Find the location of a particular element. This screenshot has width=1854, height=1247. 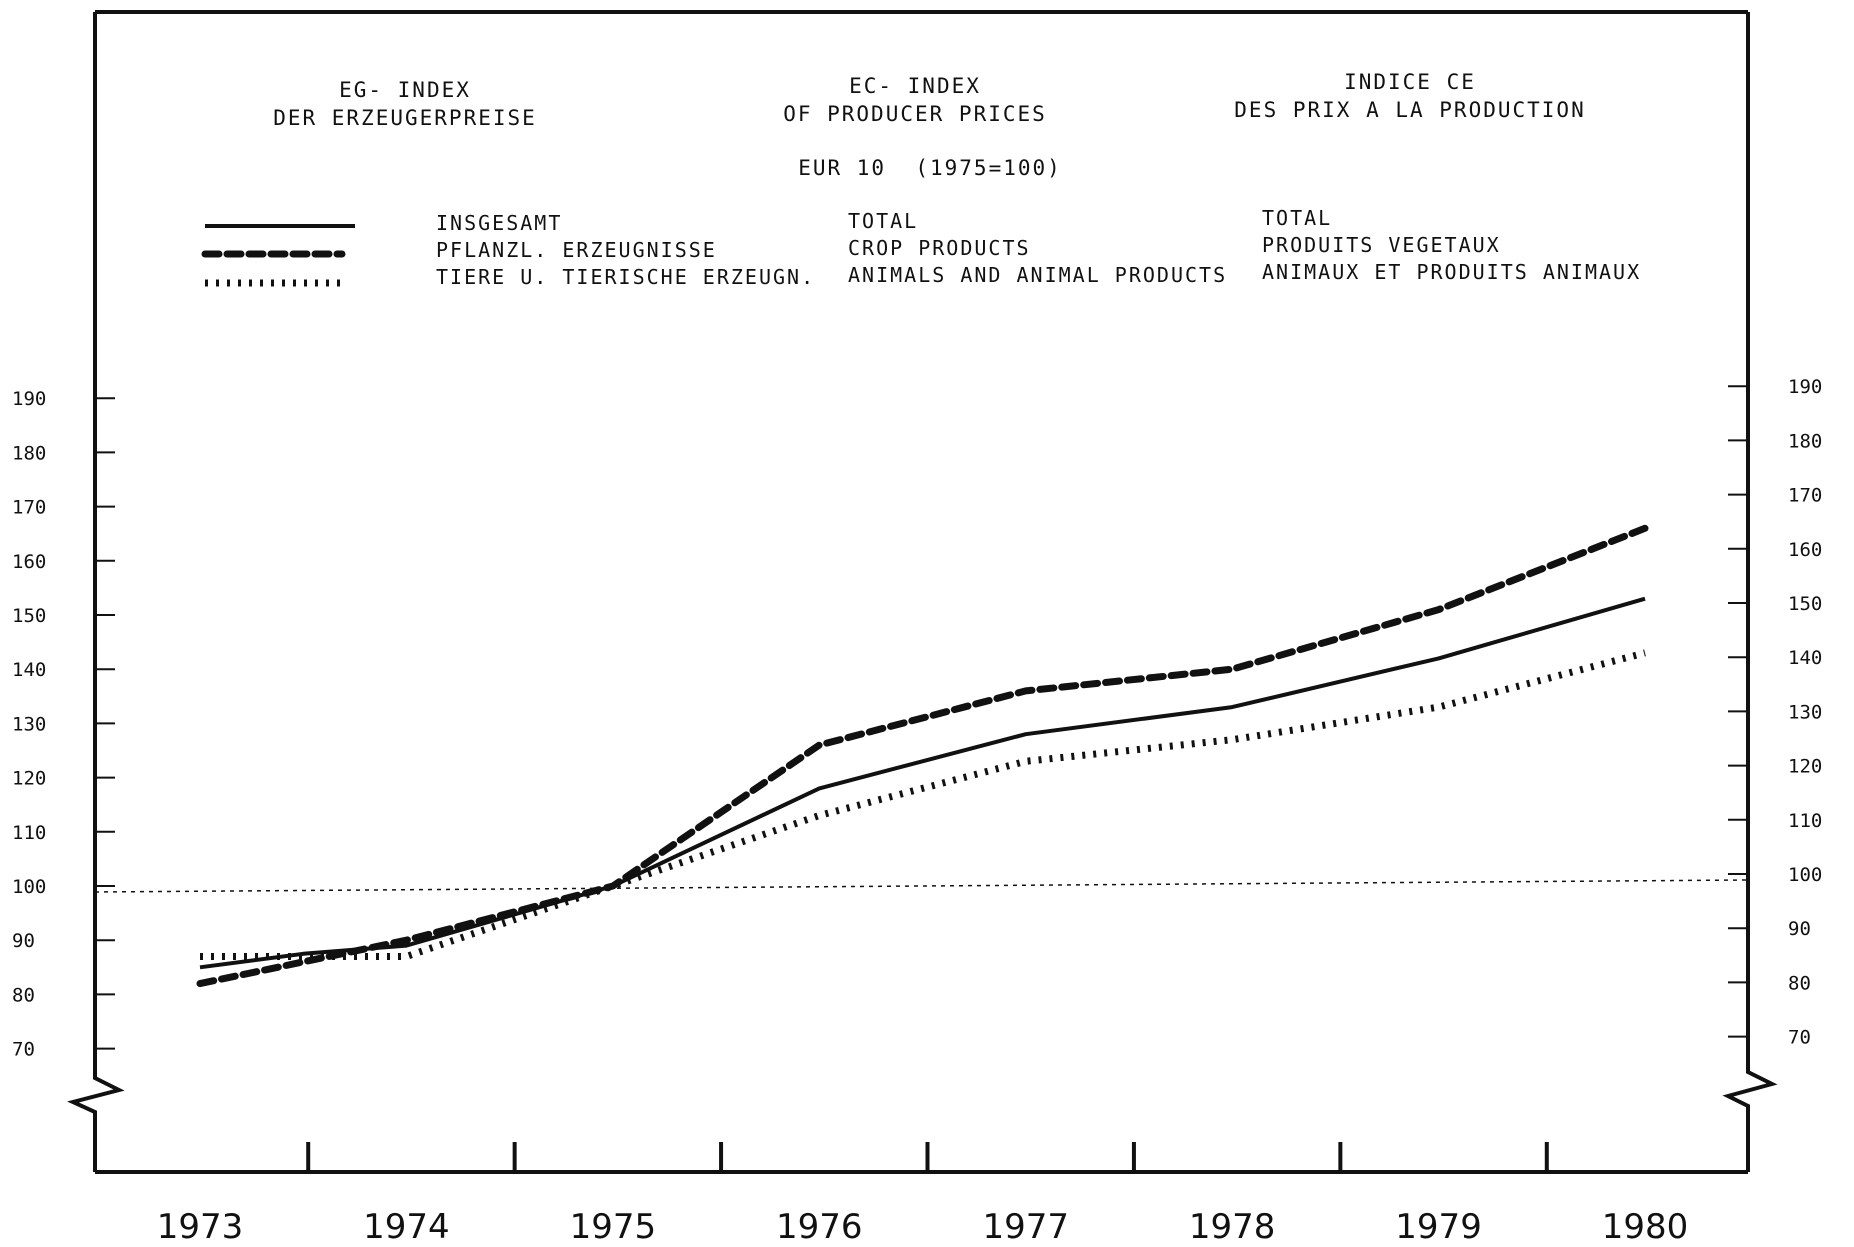

legend-en-crop: CROP PRODUCTS is located at coordinates (939, 248).